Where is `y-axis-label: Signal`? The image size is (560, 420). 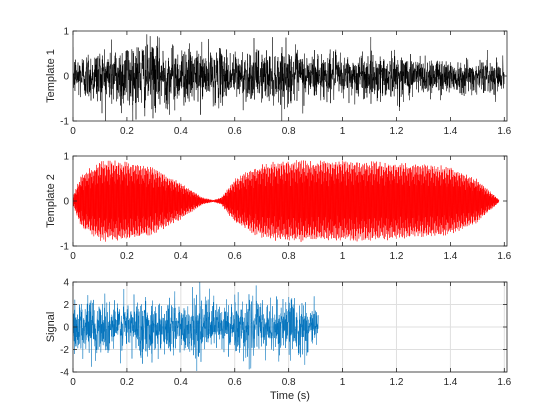 y-axis-label: Signal is located at coordinates (51, 327).